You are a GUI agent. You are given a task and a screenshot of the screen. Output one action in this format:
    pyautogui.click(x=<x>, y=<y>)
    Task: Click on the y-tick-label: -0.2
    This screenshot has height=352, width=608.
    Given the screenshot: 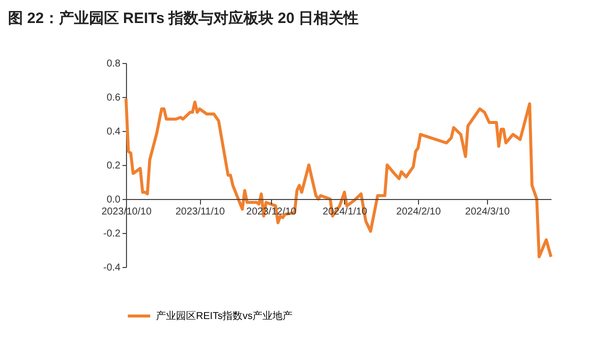 What is the action you would take?
    pyautogui.click(x=112, y=234)
    